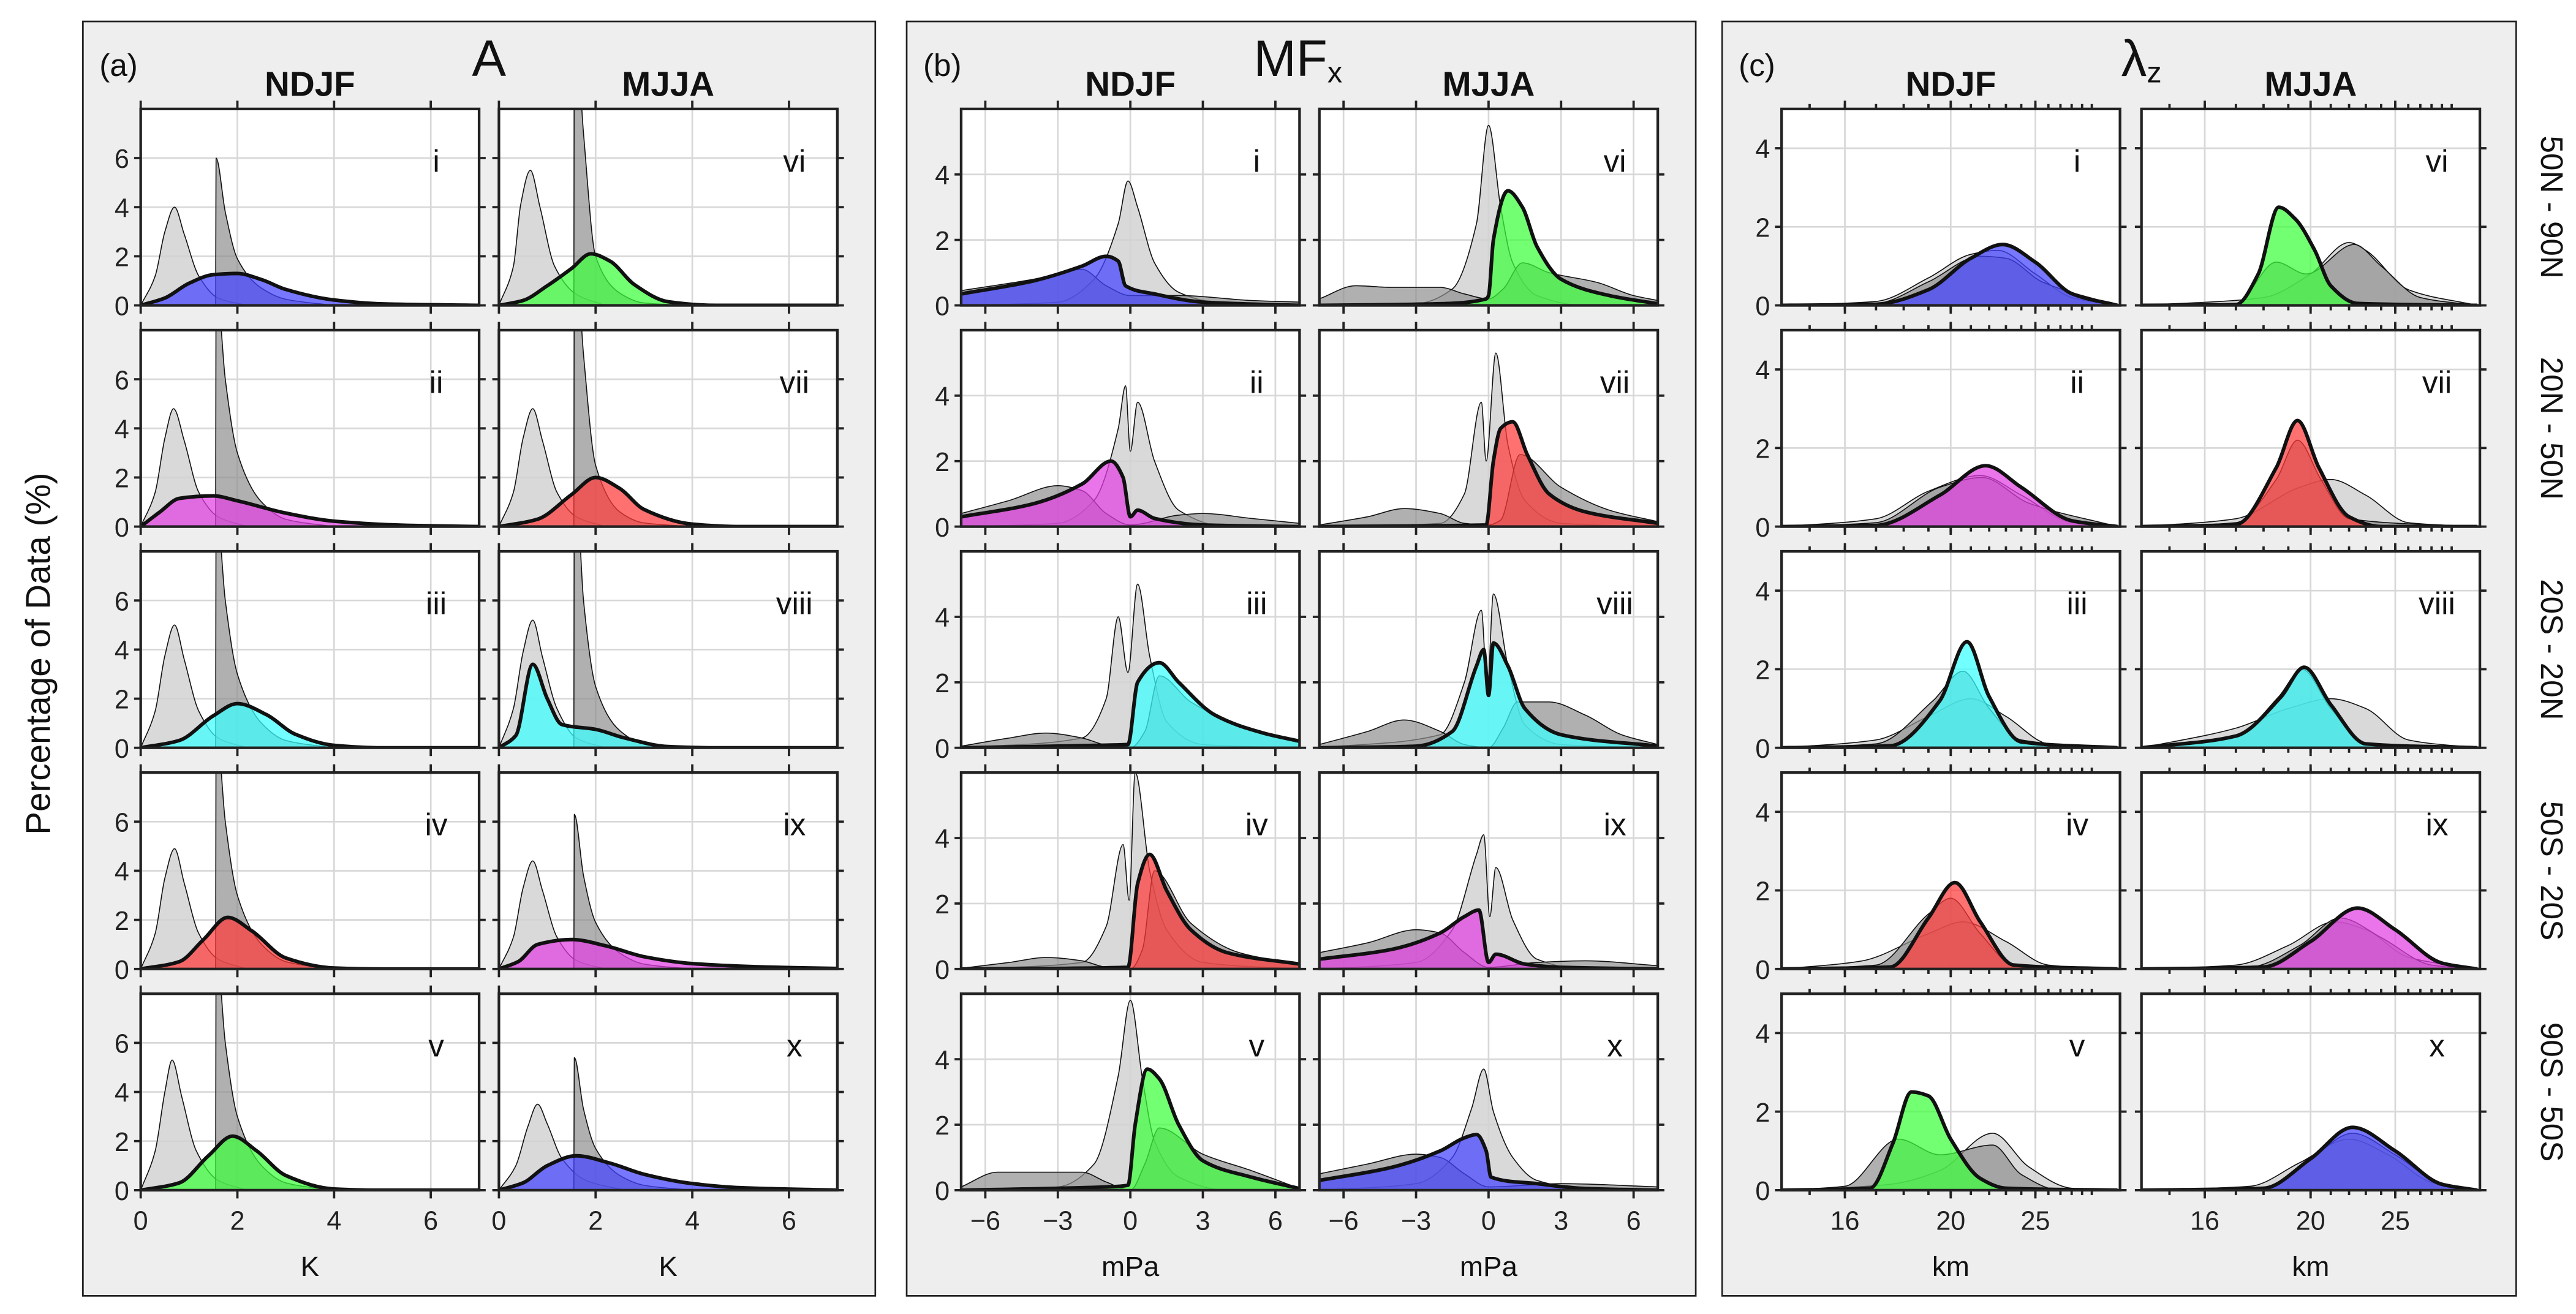 Image resolution: width=2576 pixels, height=1314 pixels. Describe the element at coordinates (1297, 59) in the screenshot. I see `chart-title: MFx` at that location.